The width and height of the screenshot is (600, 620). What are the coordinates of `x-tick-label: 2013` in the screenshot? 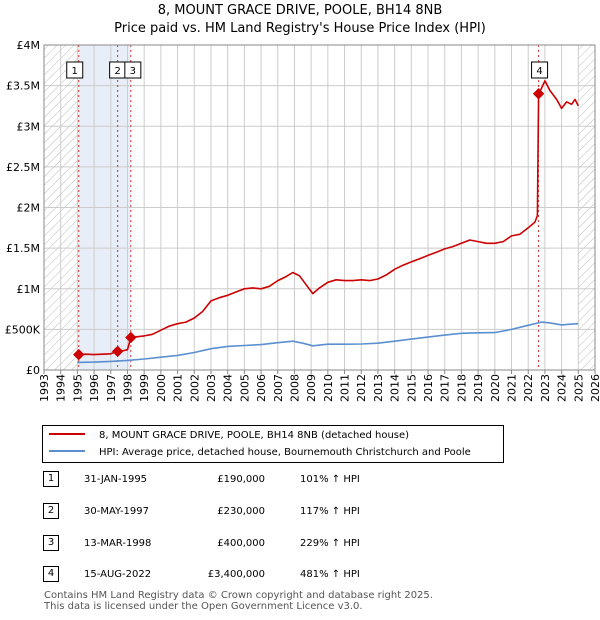 It's located at (378, 388).